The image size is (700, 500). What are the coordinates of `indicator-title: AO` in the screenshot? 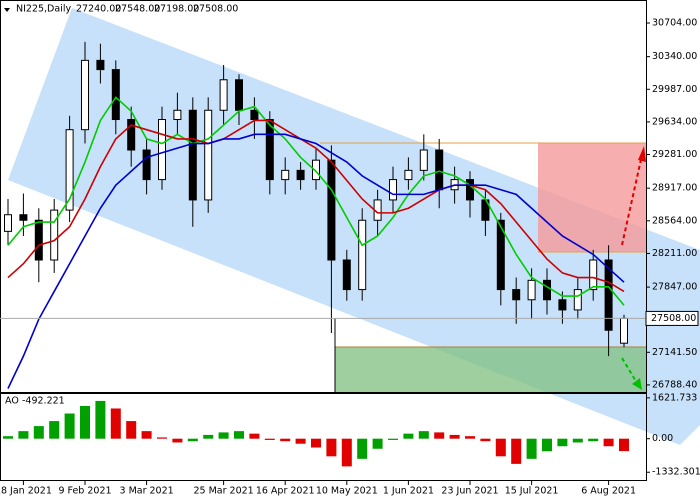 It's located at (12, 401).